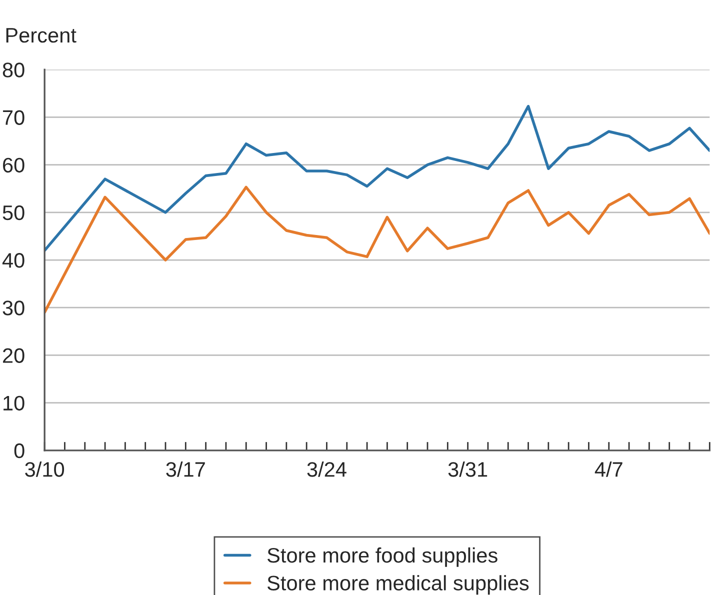 This screenshot has height=595, width=719. What do you see at coordinates (14, 403) in the screenshot?
I see `y-tick-label: 10` at bounding box center [14, 403].